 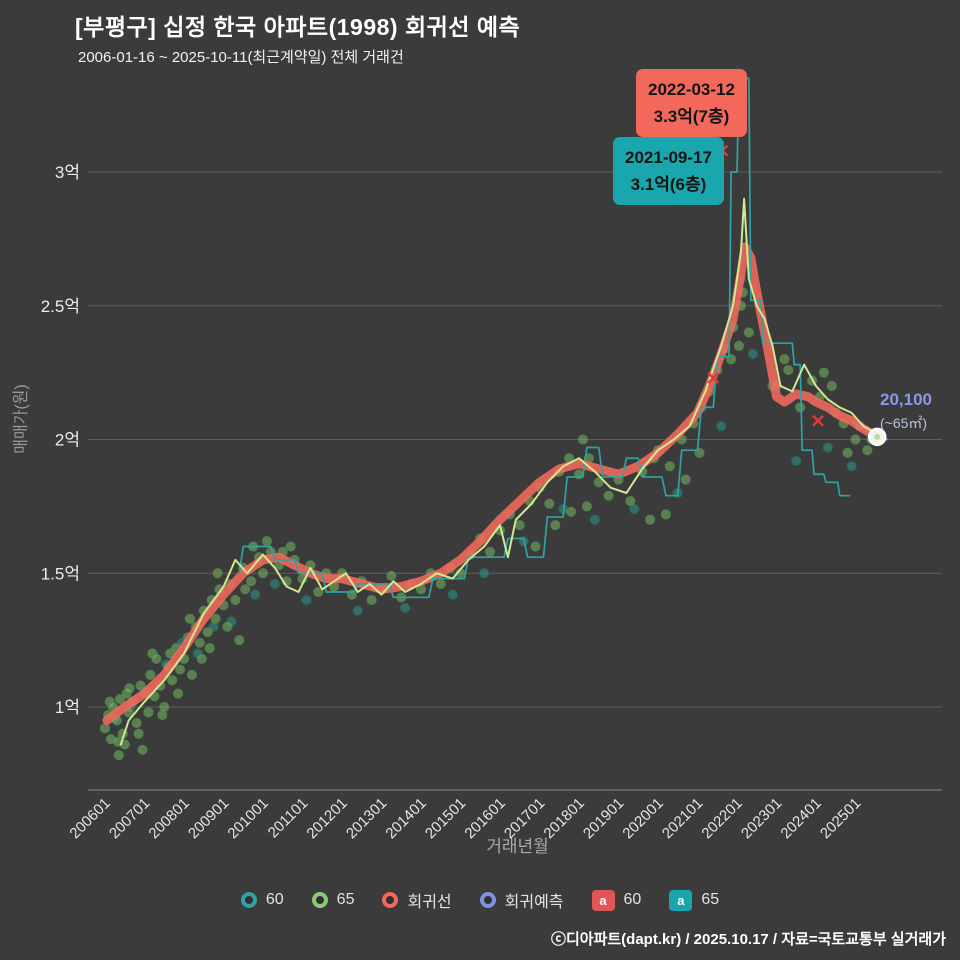 I want to click on legend-regression-icon, so click(x=390, y=900).